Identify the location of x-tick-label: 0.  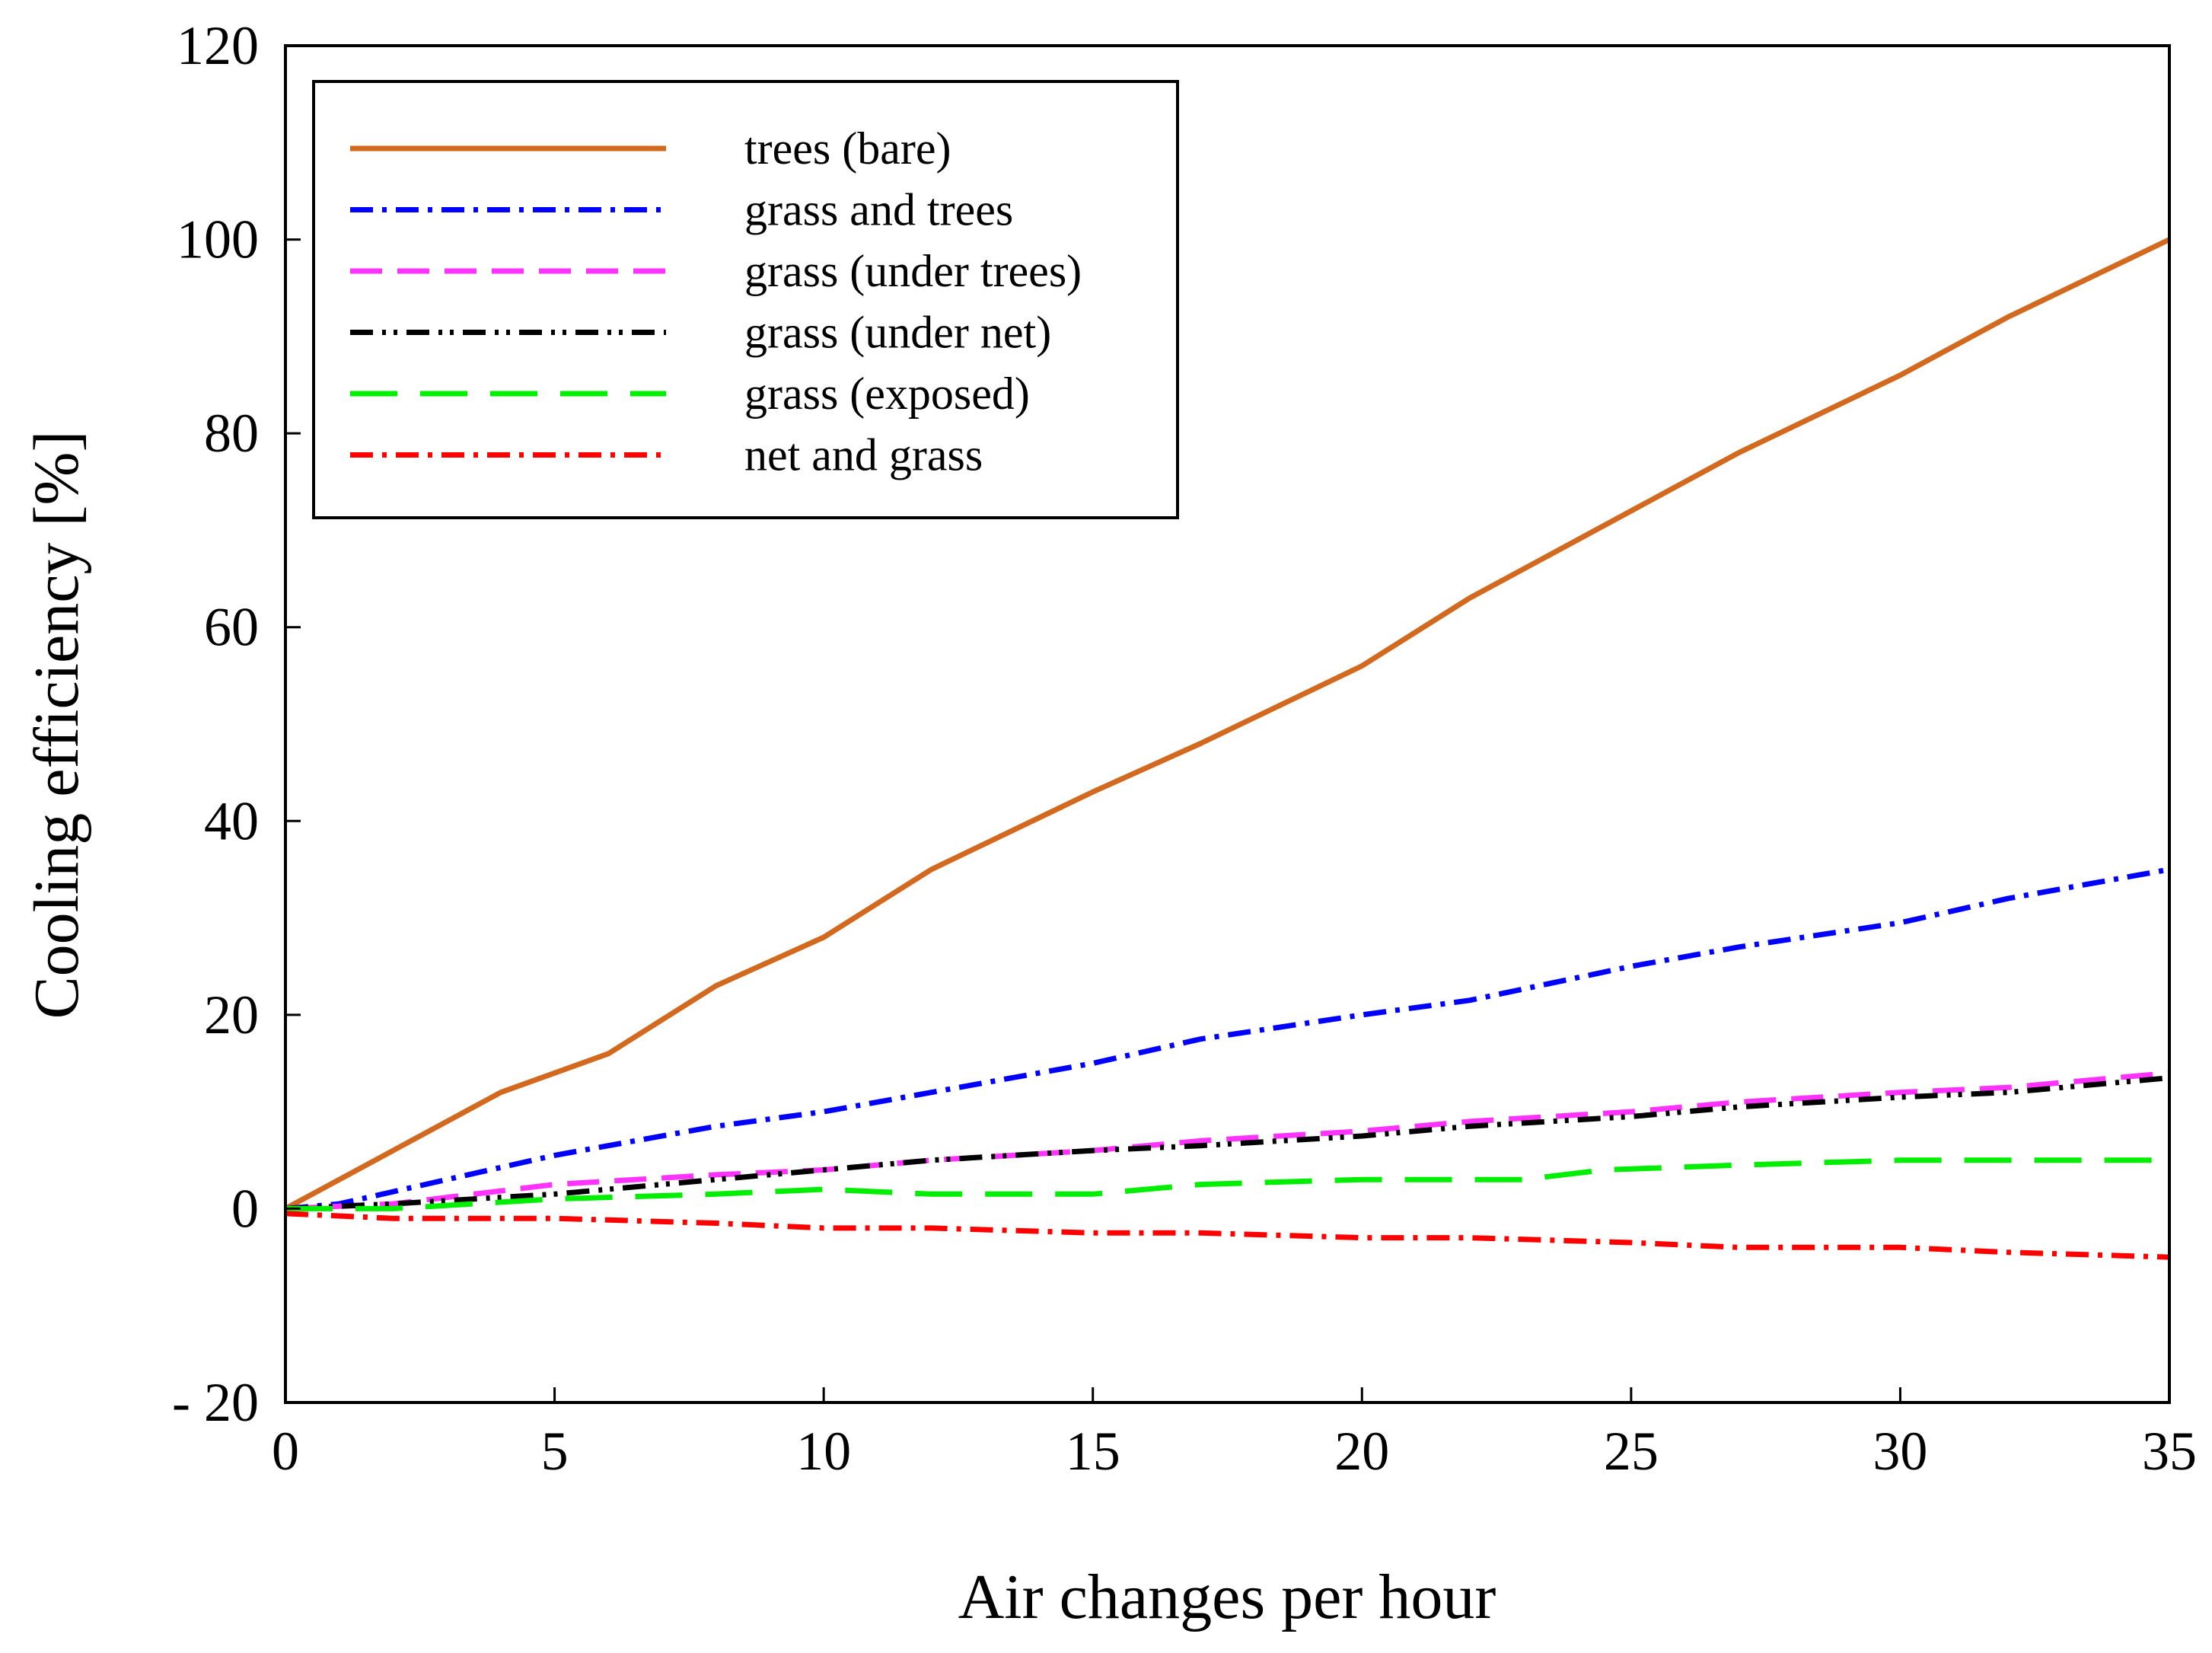
(285, 1451).